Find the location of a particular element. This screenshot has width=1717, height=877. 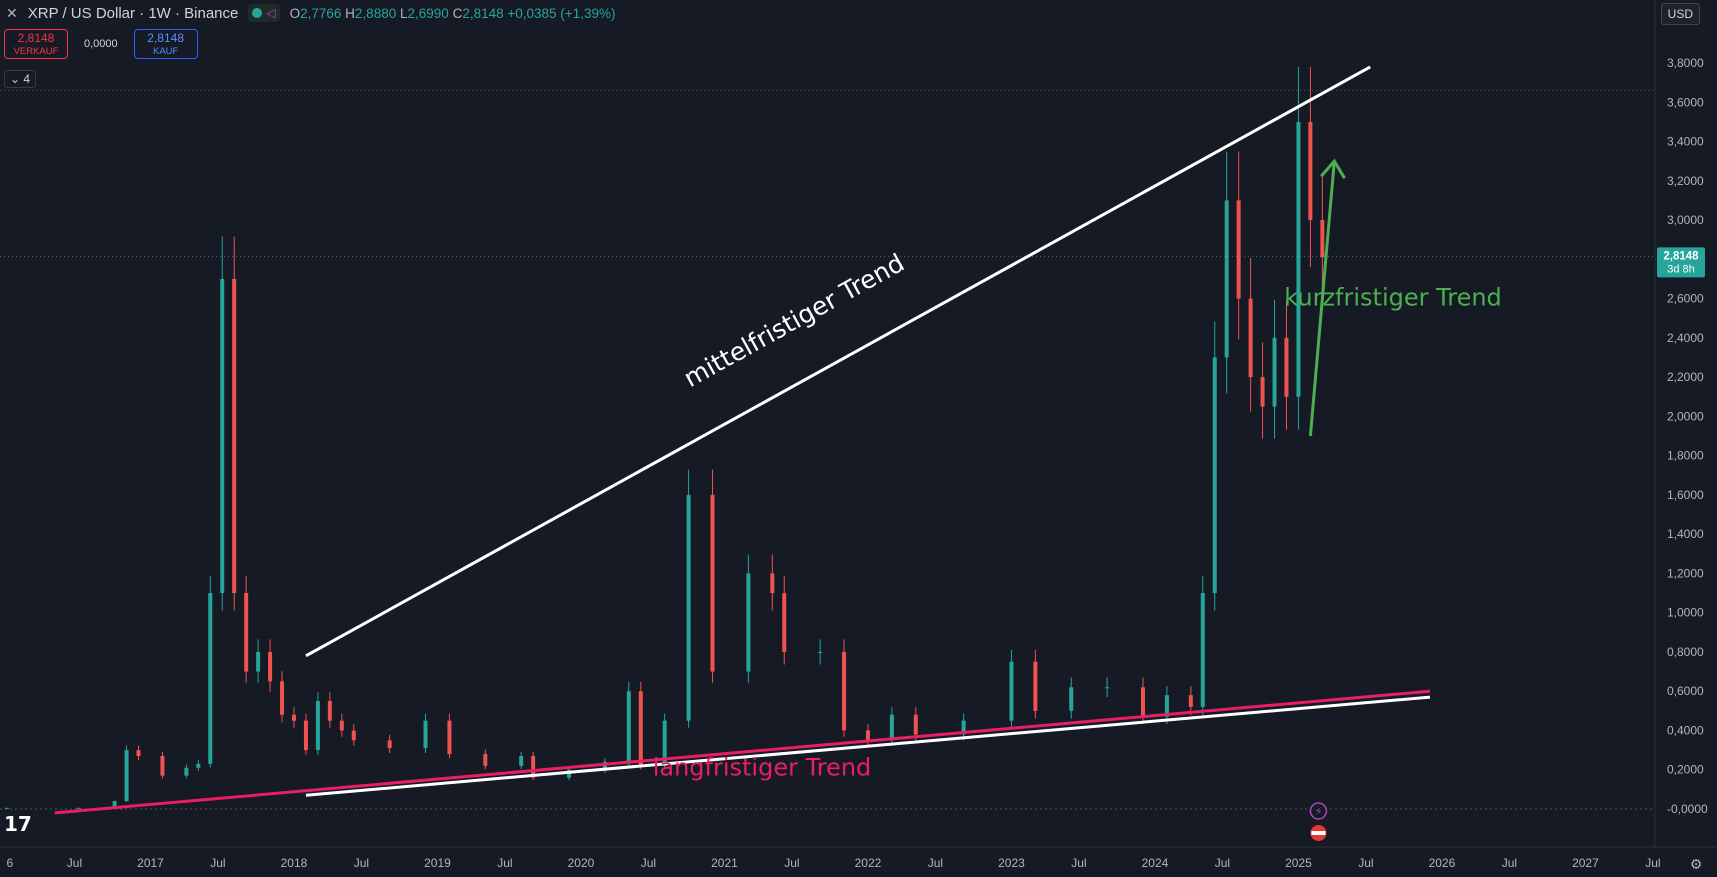

buy-button: 2,8148 KAUF is located at coordinates (165, 44).